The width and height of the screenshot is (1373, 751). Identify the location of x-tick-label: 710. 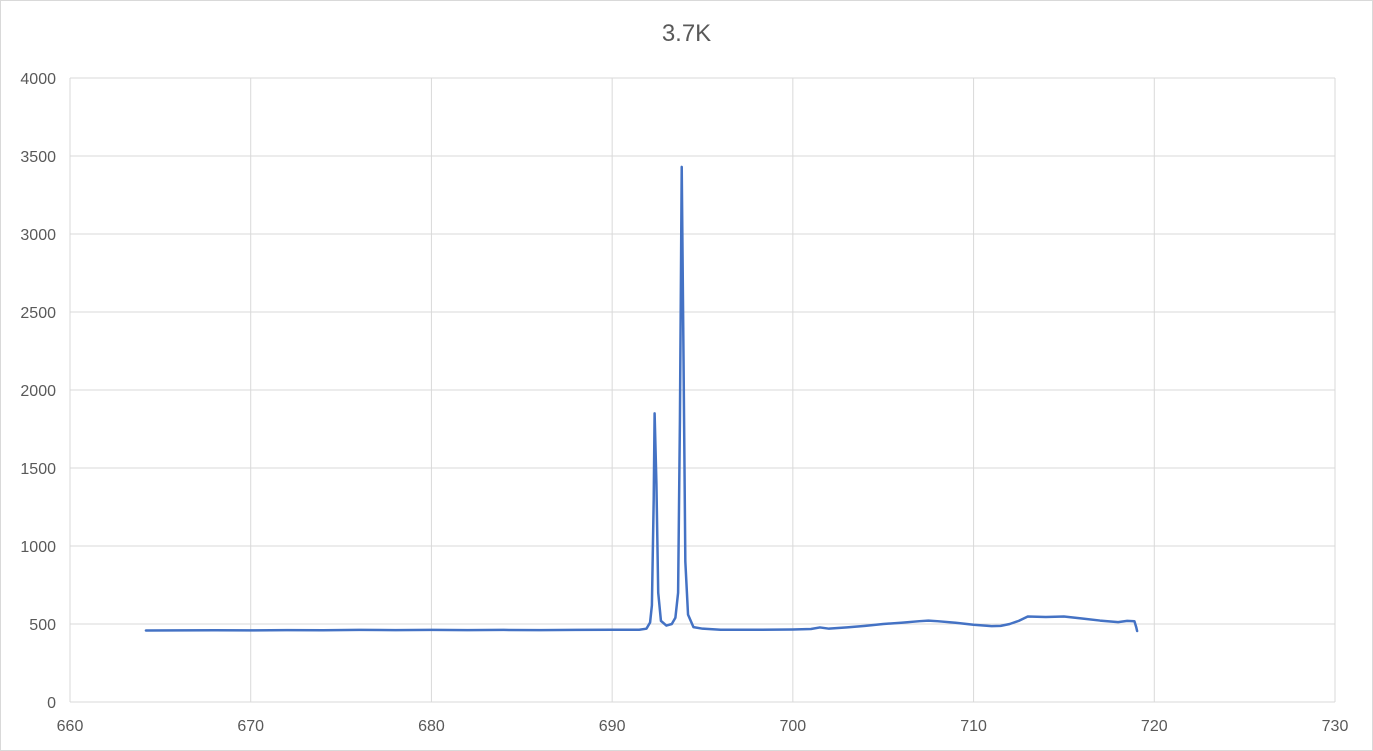
(973, 726).